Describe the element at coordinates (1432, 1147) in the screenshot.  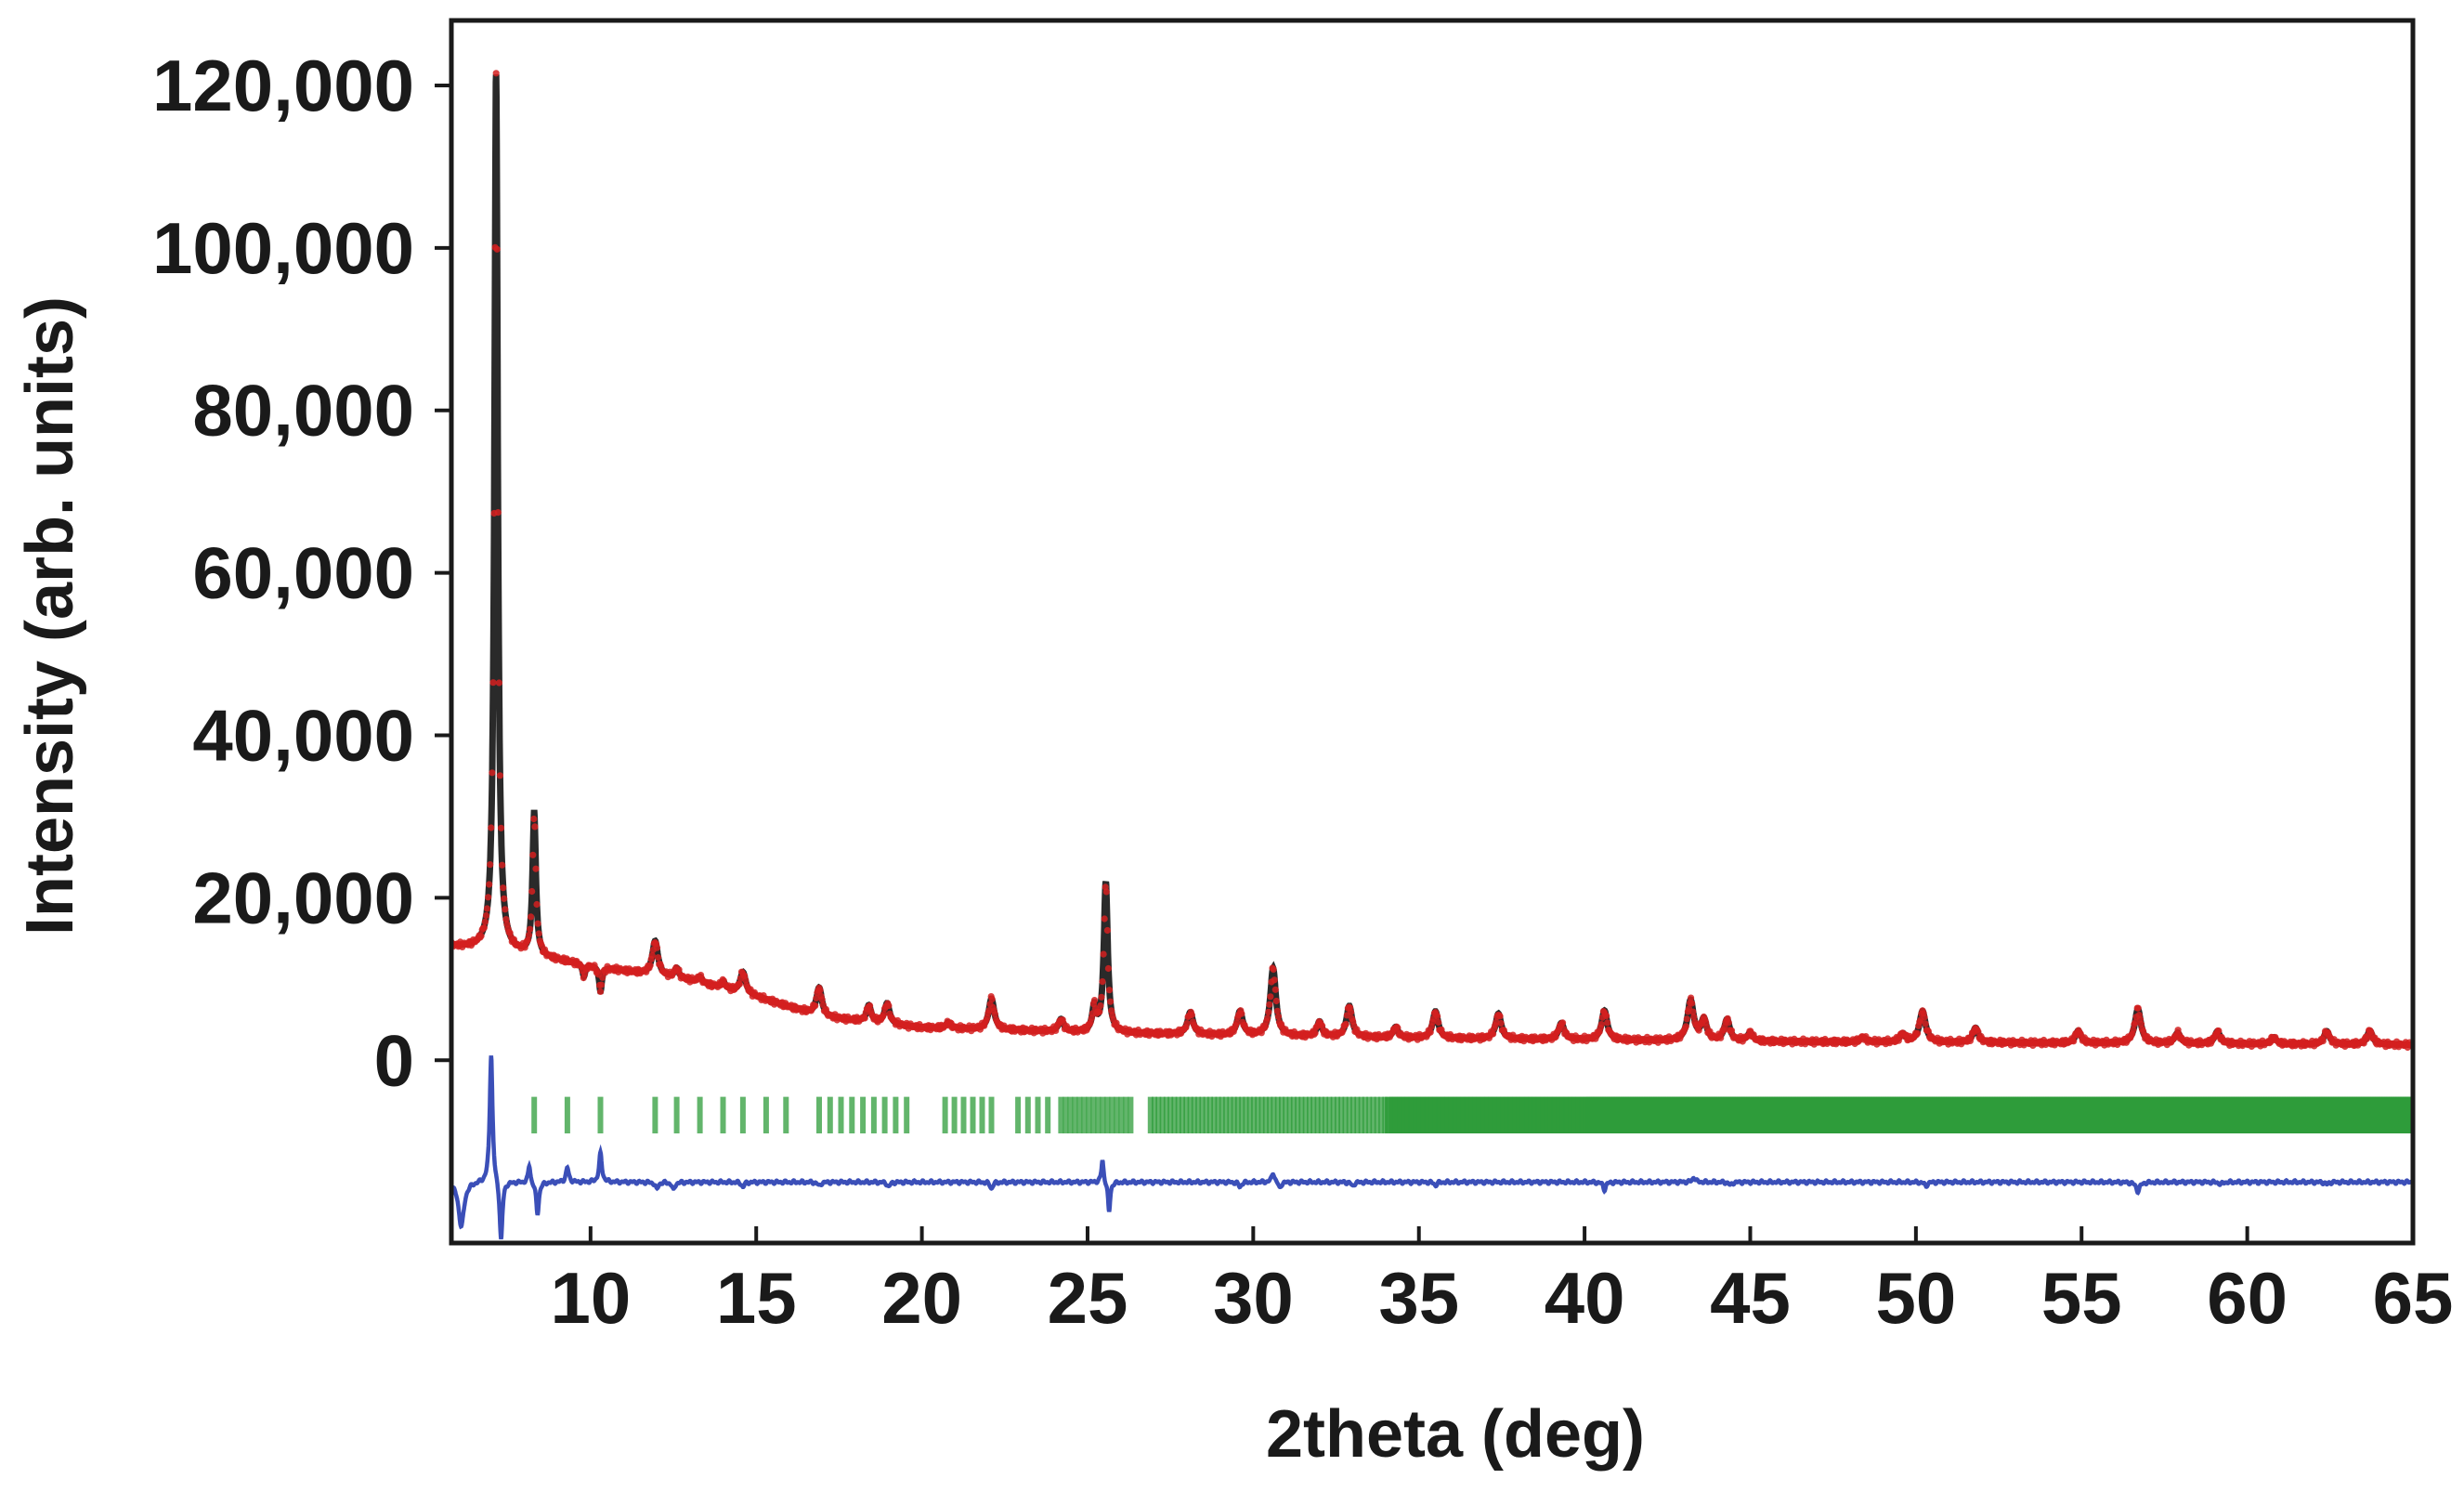
I see `difference-curve` at that location.